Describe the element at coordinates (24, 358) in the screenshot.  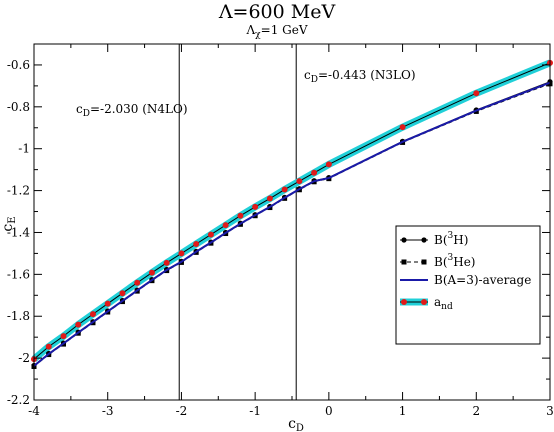
I see `y-tick-label: -2` at that location.